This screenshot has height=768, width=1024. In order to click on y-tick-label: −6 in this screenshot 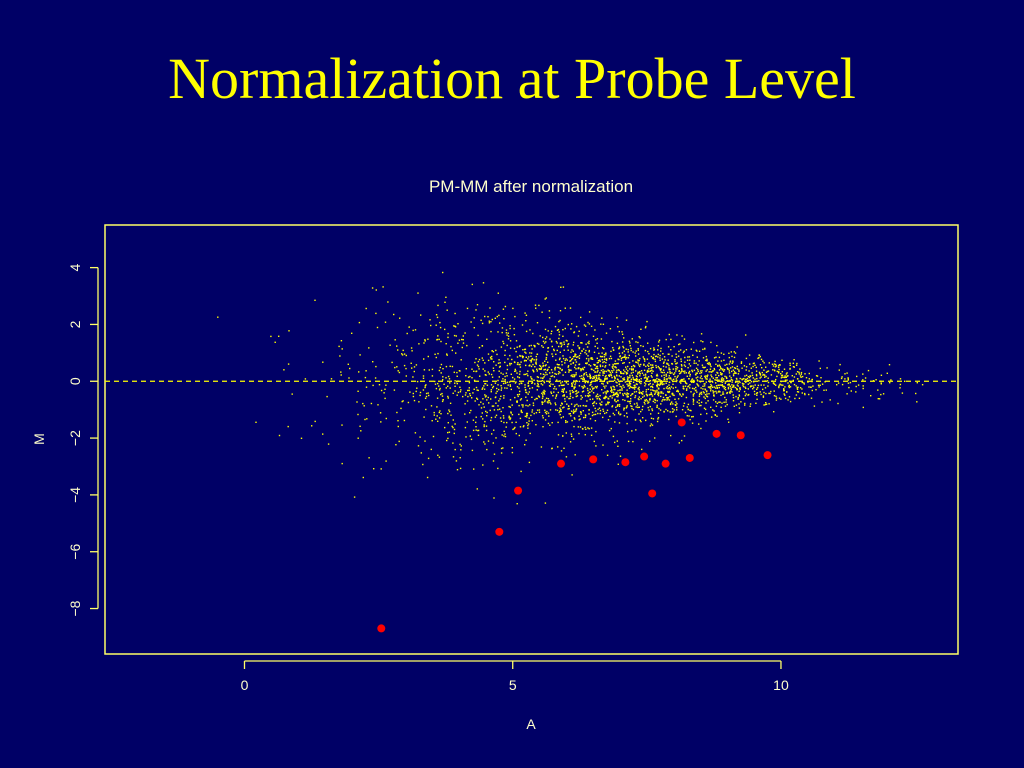, I will do `click(75, 552)`.